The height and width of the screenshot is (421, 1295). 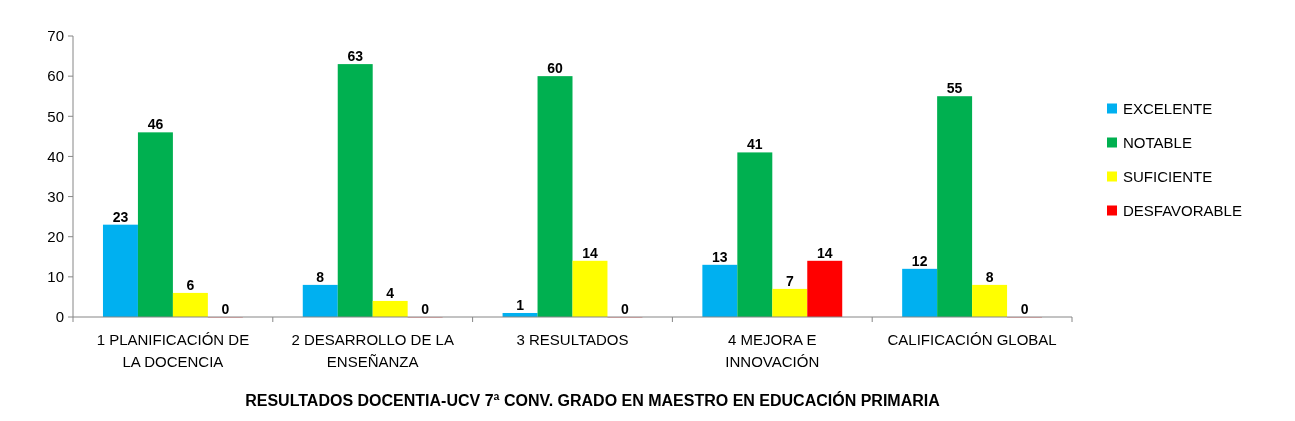 I want to click on data-label: 12, so click(x=919, y=260).